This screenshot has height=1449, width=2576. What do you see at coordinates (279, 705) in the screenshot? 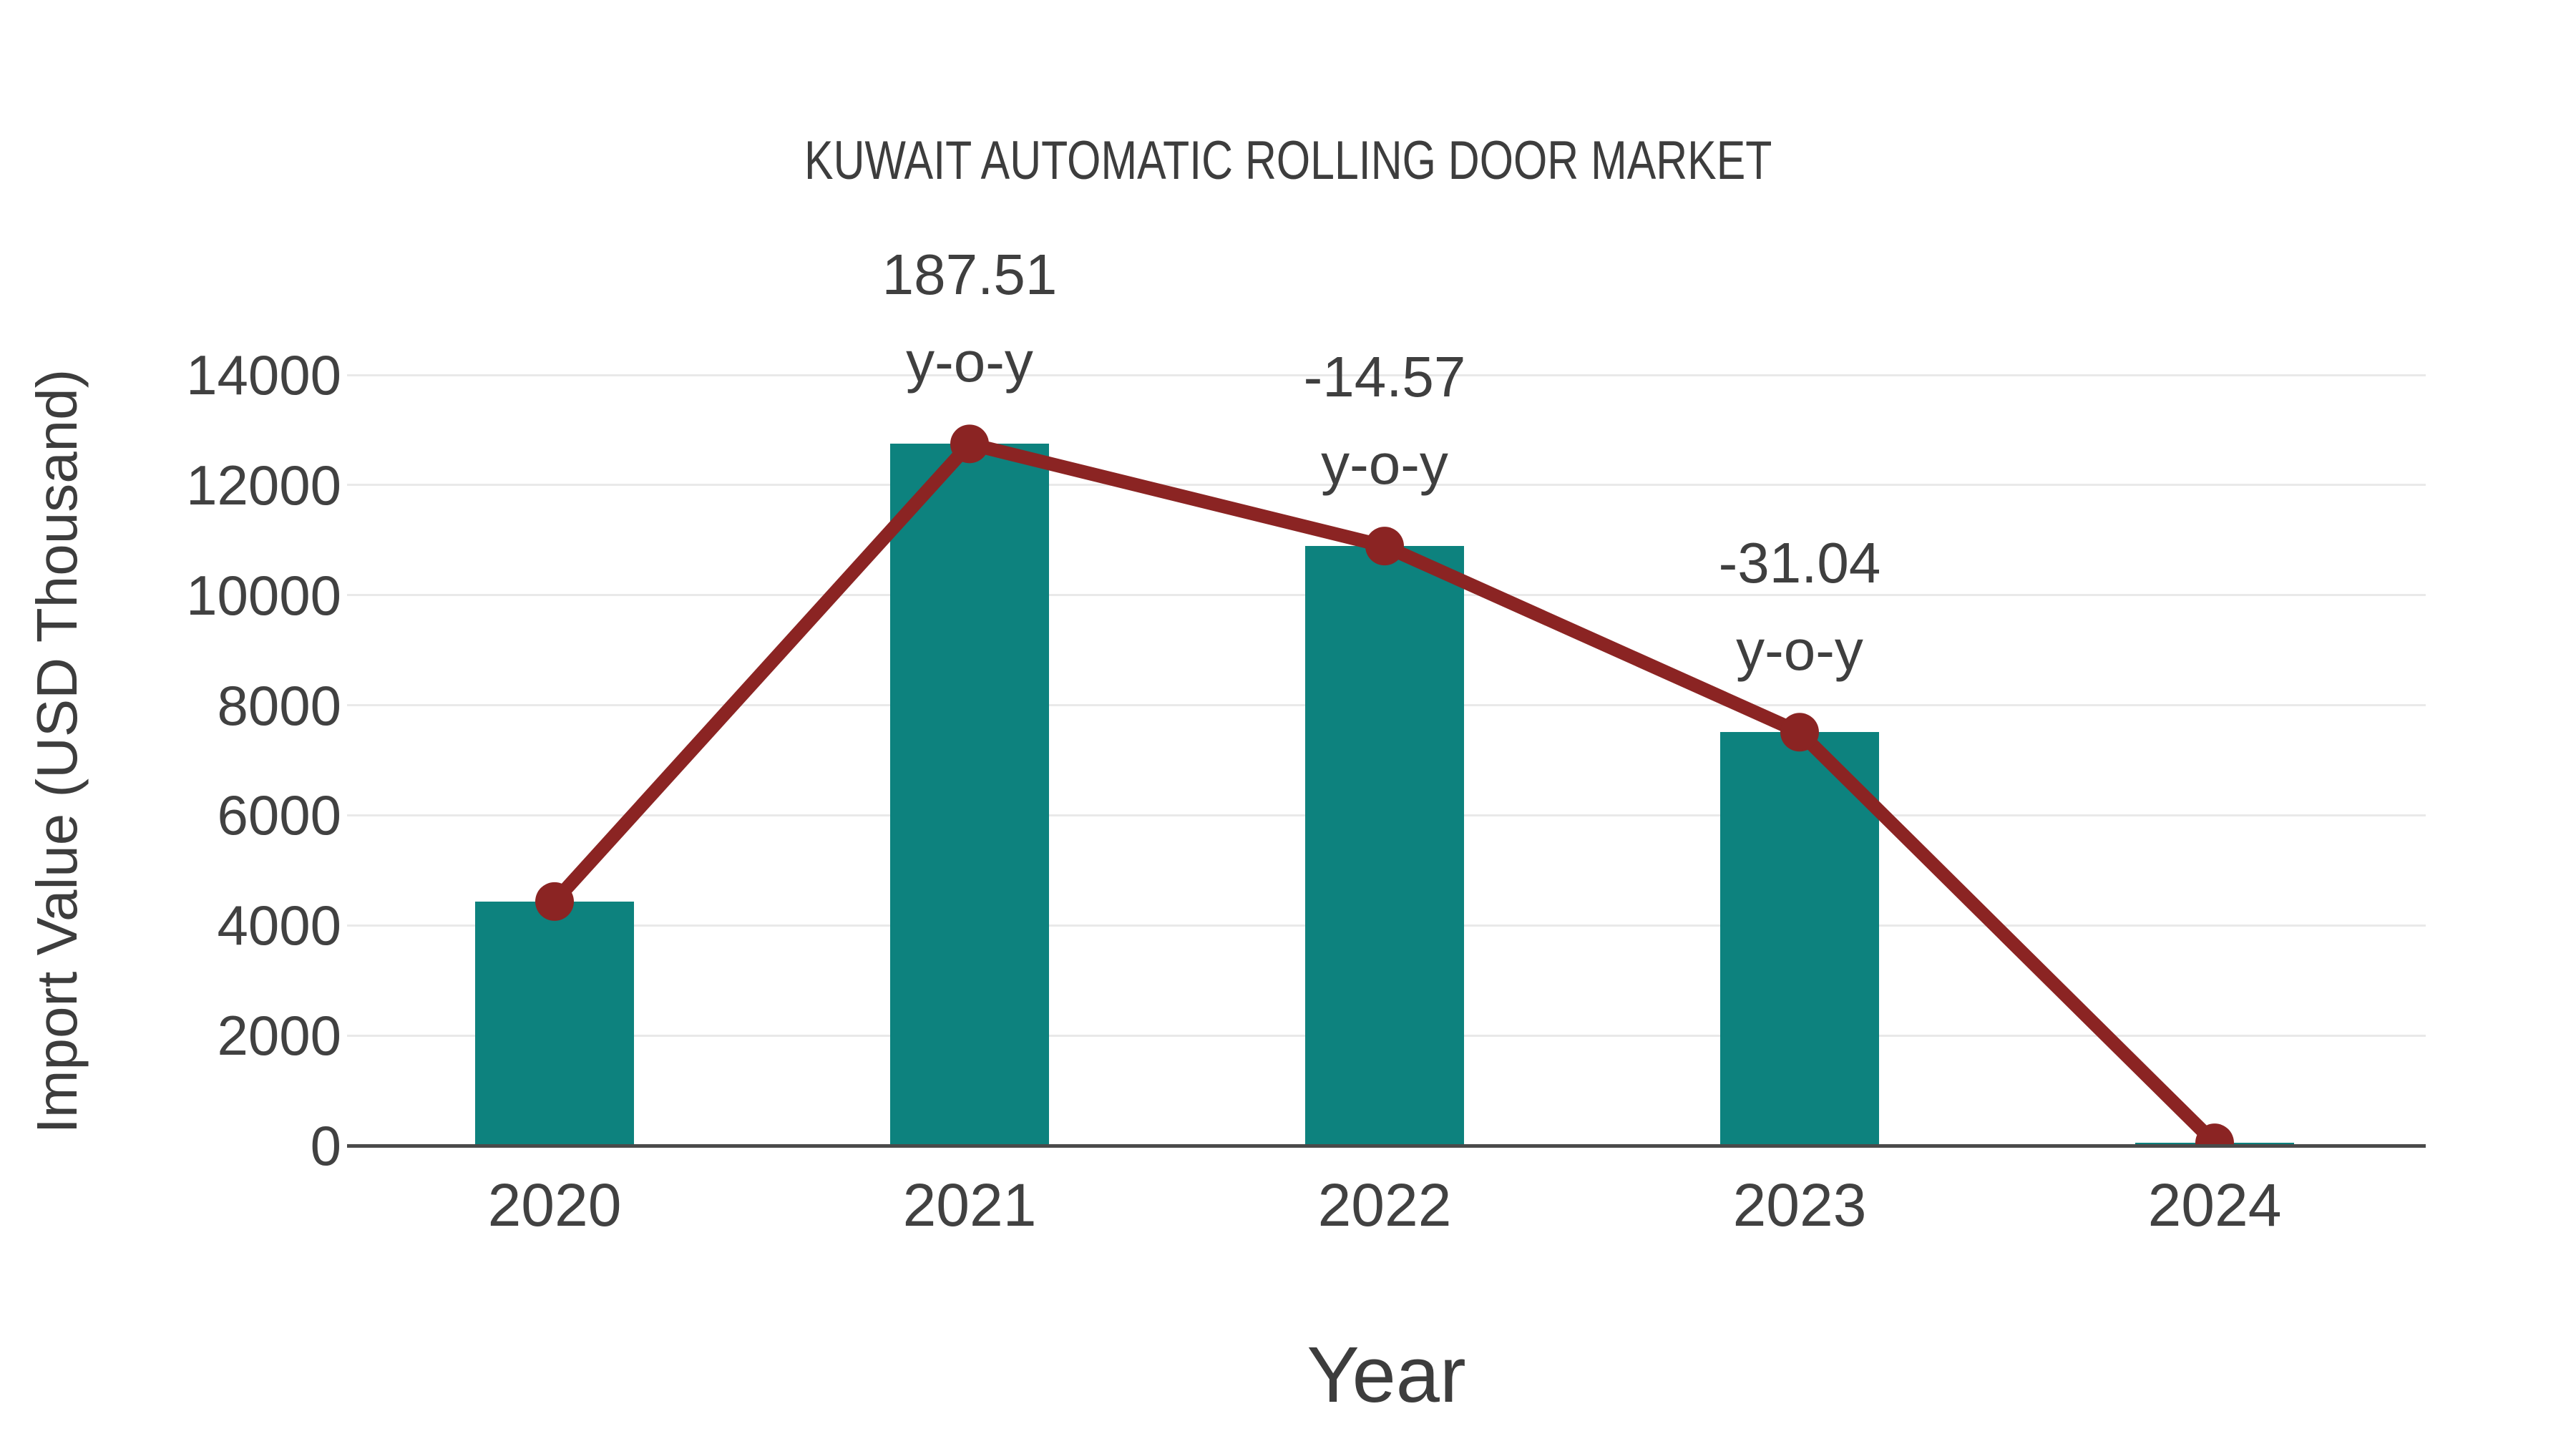
I see `y-tick-label-8000: 8000` at bounding box center [279, 705].